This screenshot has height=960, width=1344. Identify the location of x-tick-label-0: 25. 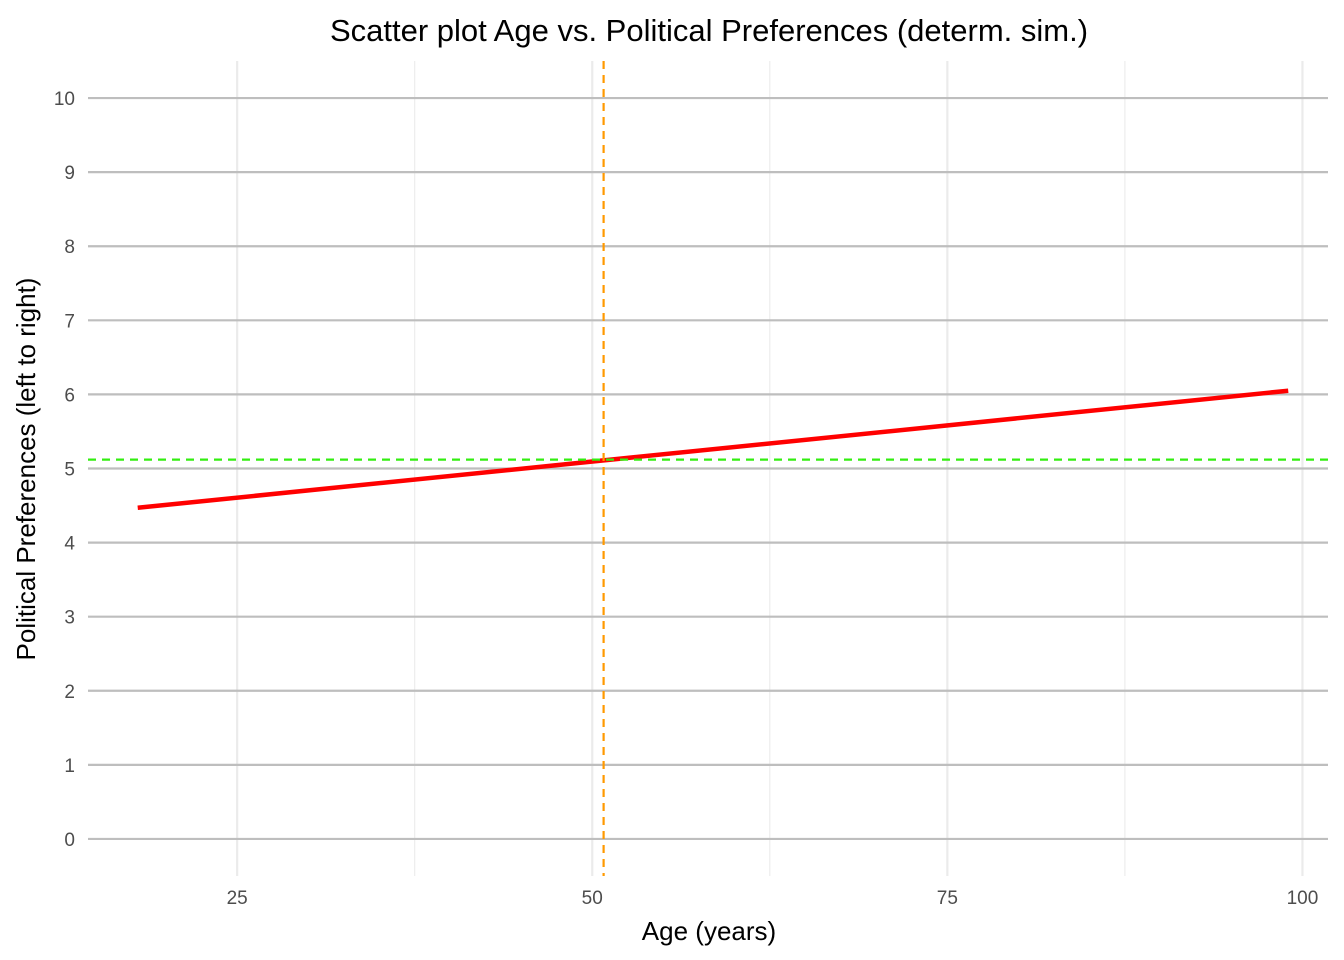
(237, 898).